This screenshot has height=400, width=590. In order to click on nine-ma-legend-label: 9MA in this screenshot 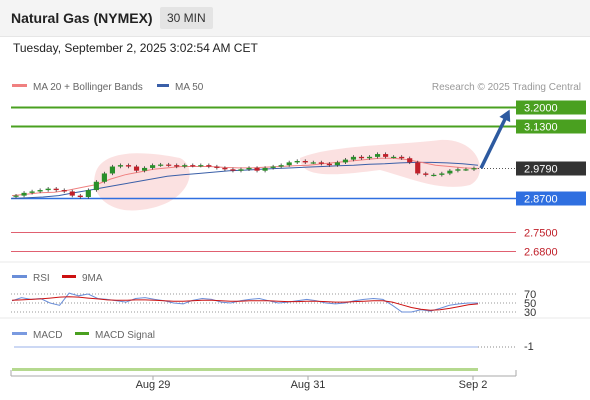, I will do `click(92, 278)`.